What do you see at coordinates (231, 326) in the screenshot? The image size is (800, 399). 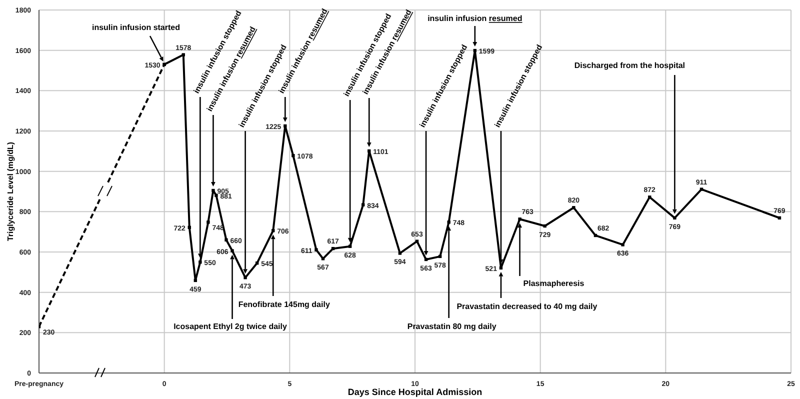 I see `annotation: Icosapent Ethyl 2g twice daily` at bounding box center [231, 326].